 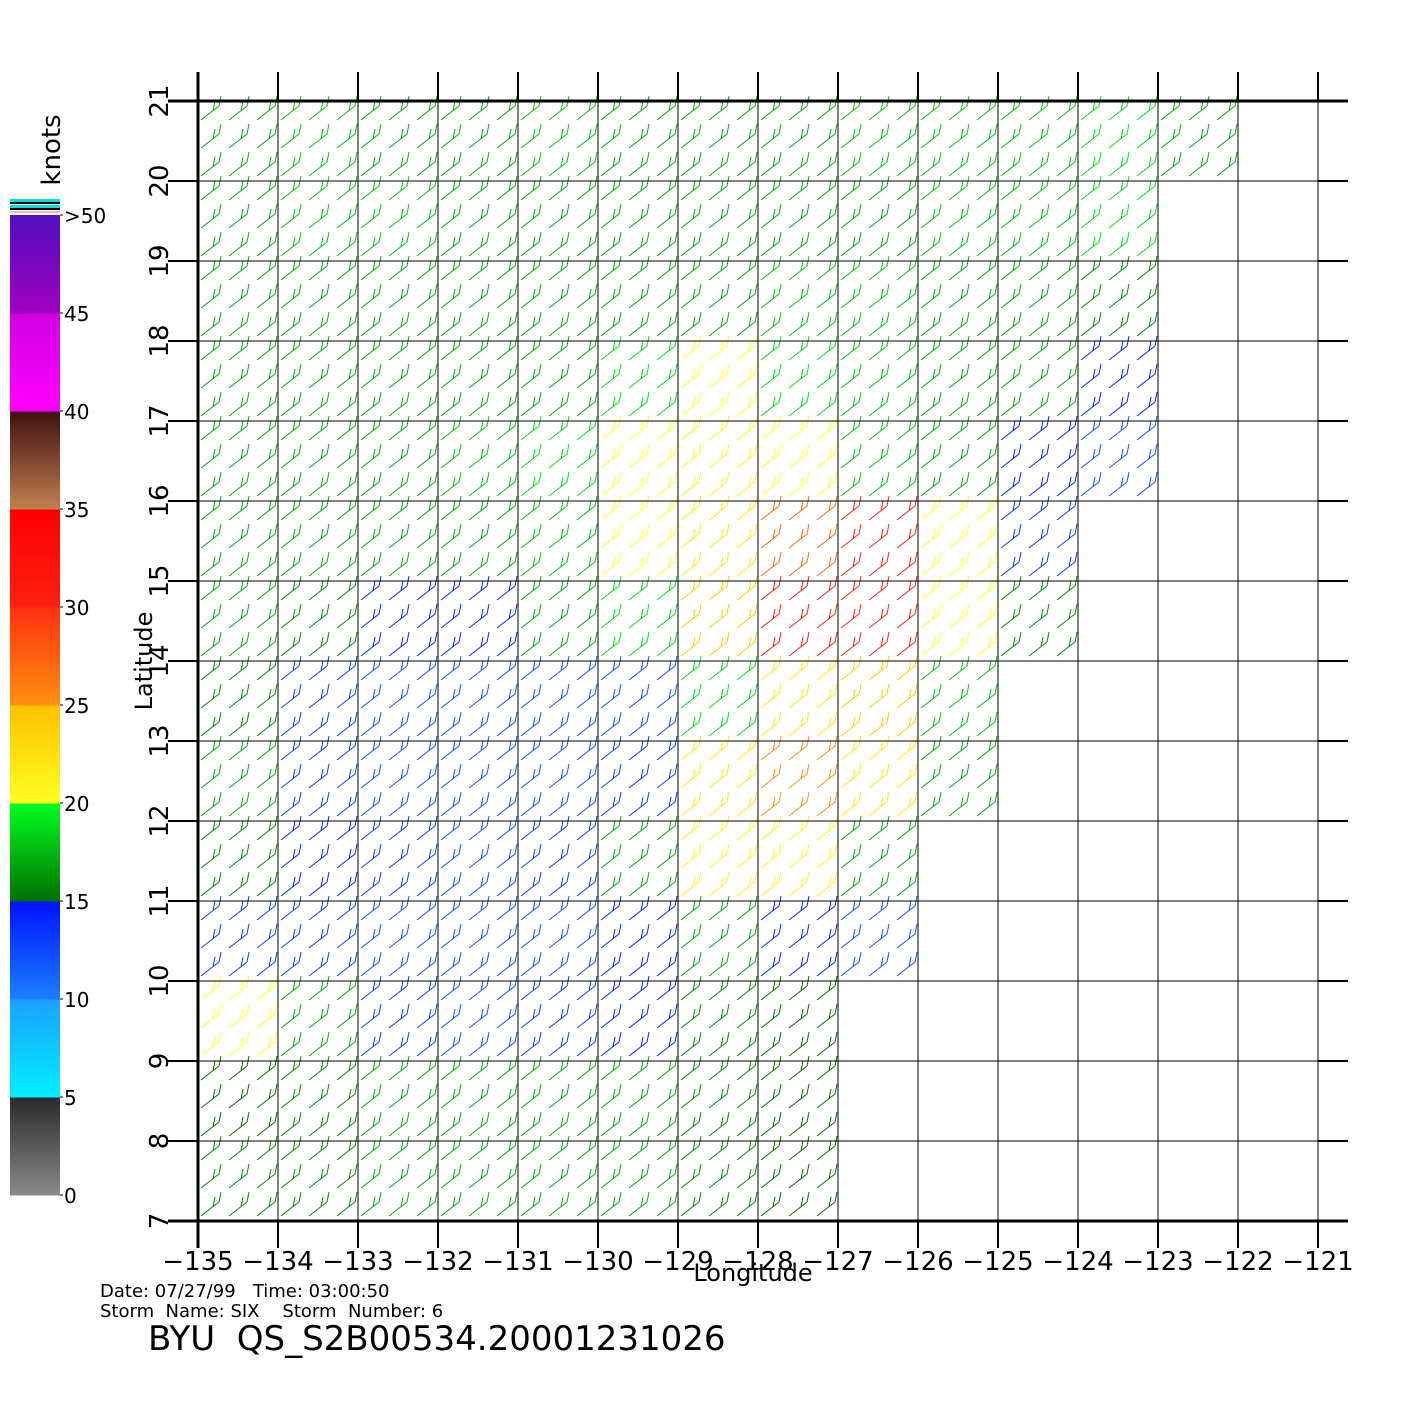 I want to click on y-tick-label: 16, so click(x=160, y=500).